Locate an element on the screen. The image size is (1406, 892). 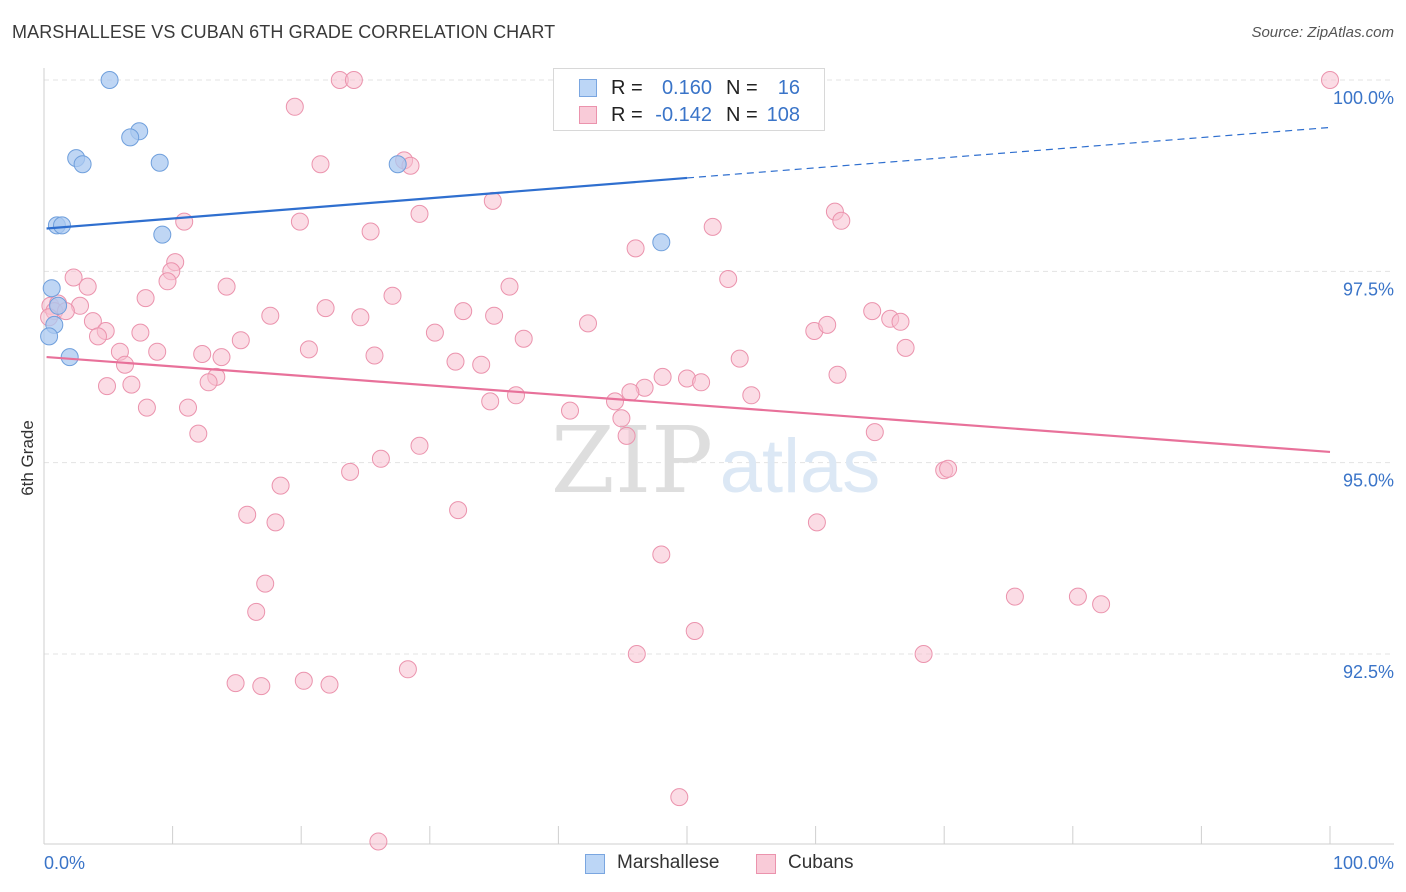
y-axis-label: 6th Grade is located at coordinates (27, 458).